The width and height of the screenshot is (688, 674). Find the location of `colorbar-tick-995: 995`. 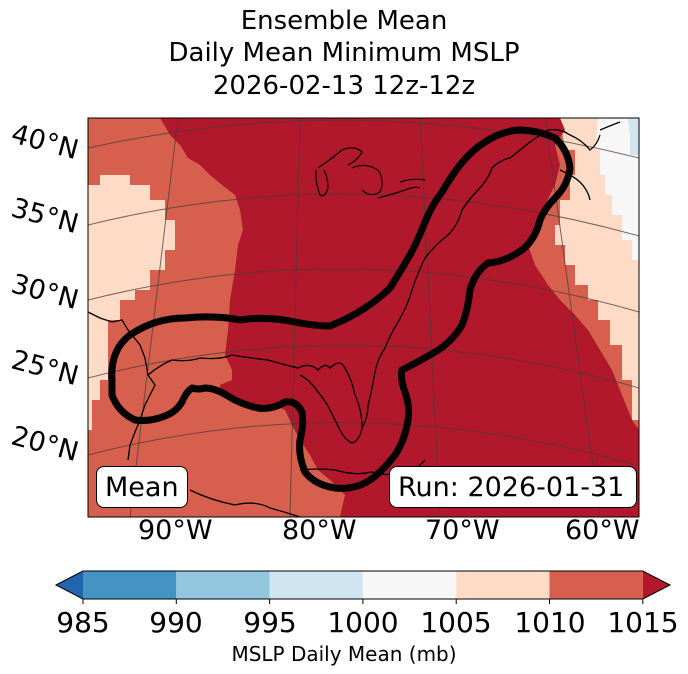

colorbar-tick-995: 995 is located at coordinates (270, 622).